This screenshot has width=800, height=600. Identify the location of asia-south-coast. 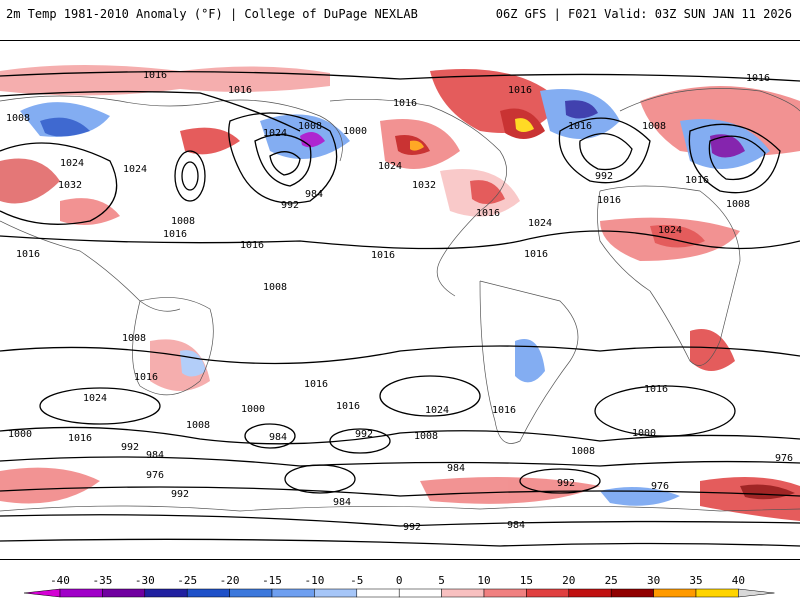
(90, 266).